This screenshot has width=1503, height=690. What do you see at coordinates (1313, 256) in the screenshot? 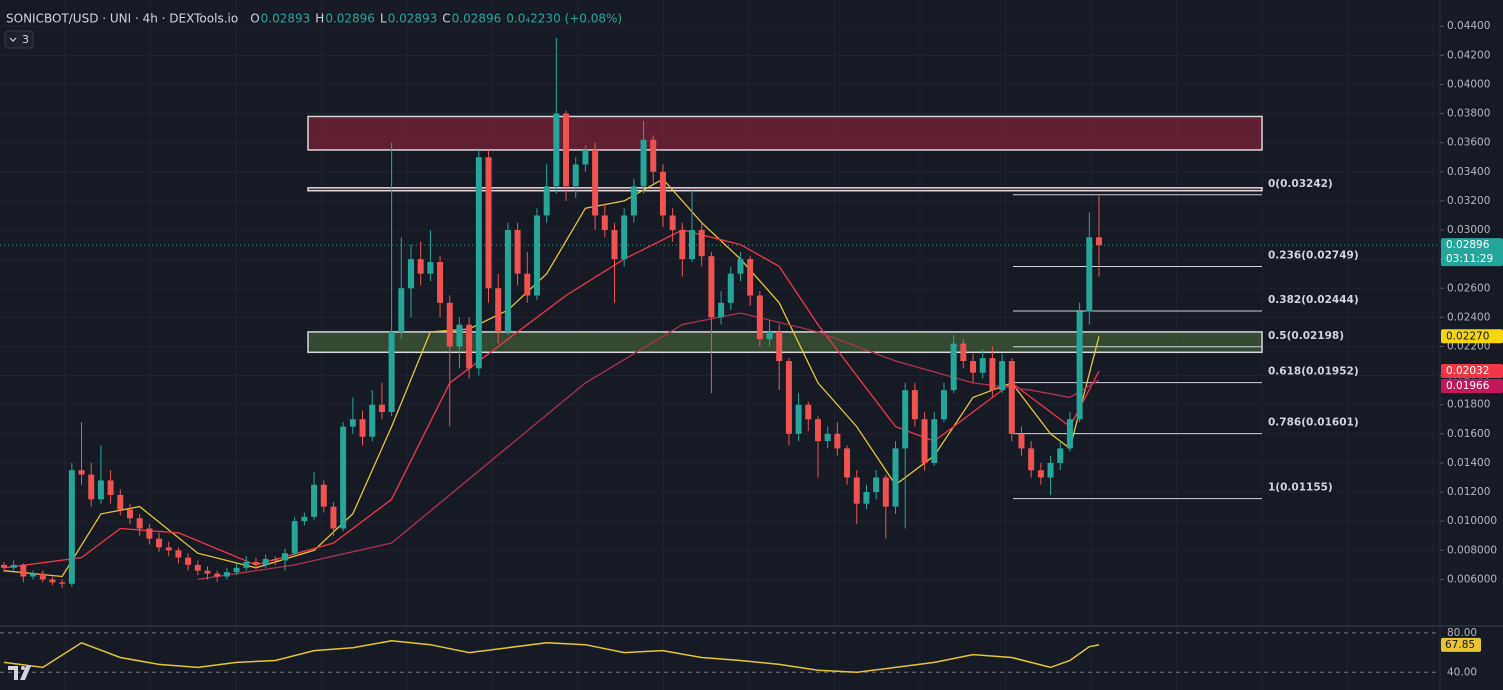
I see `fib-label: 0.236(0.02749)` at bounding box center [1313, 256].